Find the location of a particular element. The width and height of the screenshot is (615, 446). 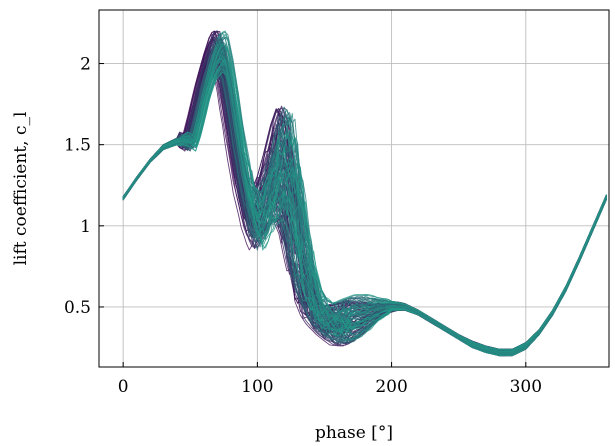

y-tick-label: 1 is located at coordinates (85, 227).